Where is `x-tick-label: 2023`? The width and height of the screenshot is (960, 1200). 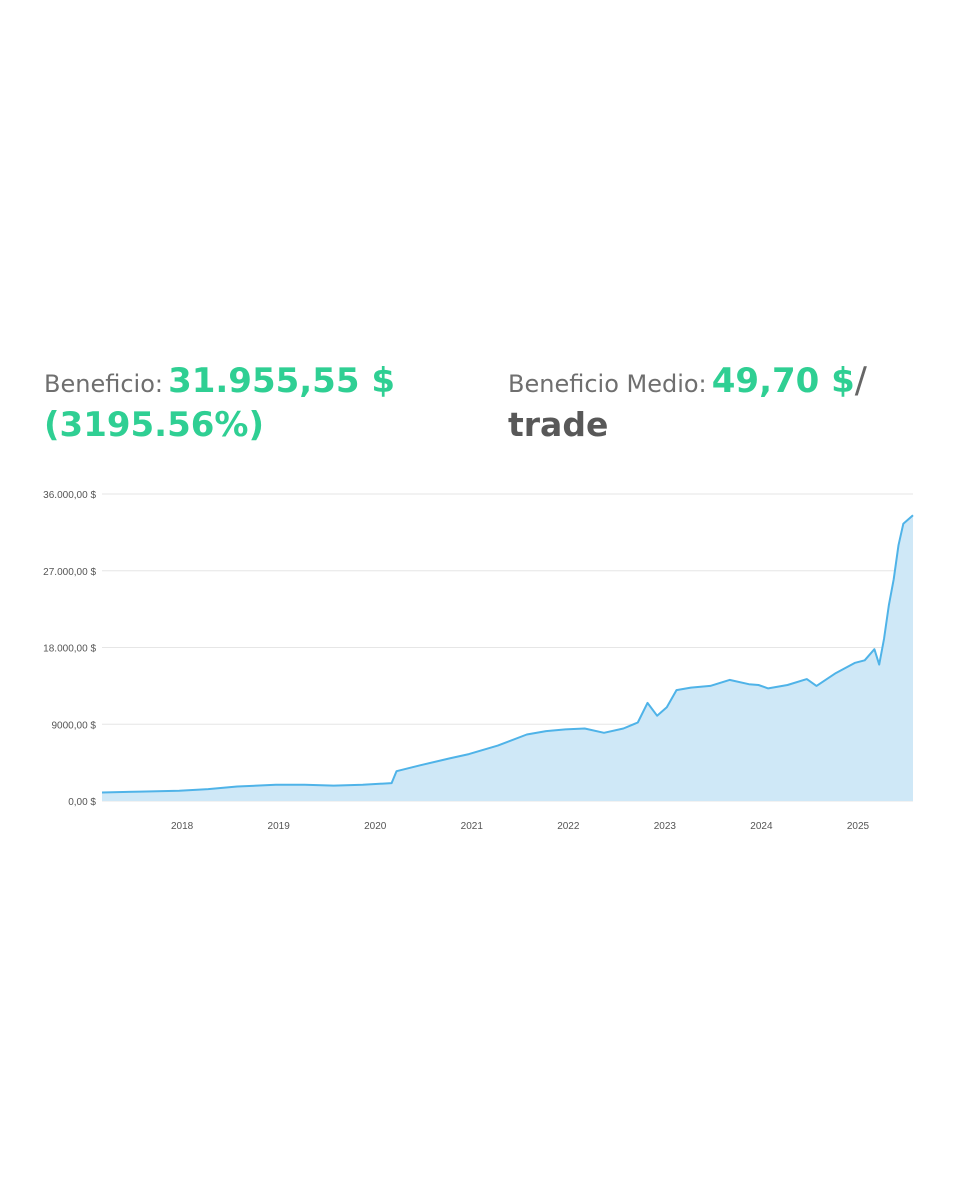
x-tick-label: 2023 is located at coordinates (665, 826).